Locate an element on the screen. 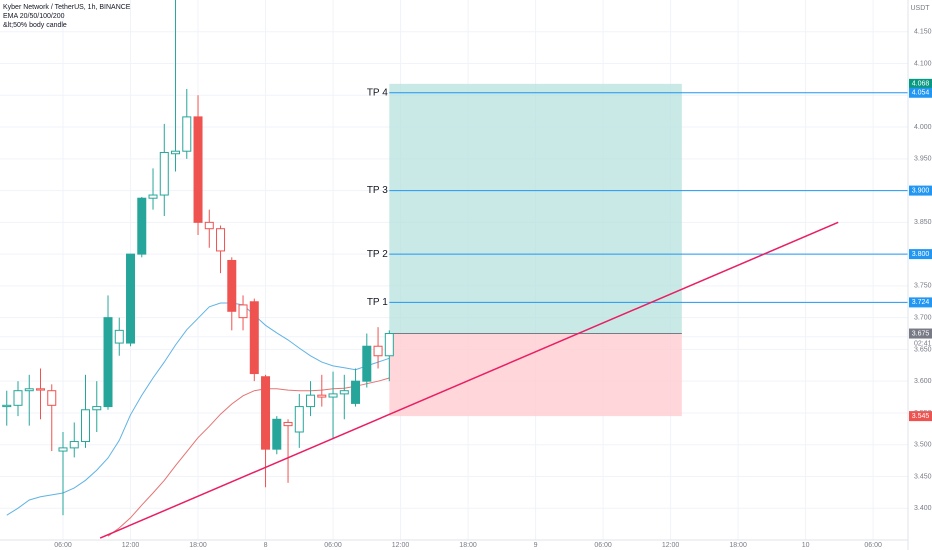  x-tick-label: 9 is located at coordinates (536, 545).